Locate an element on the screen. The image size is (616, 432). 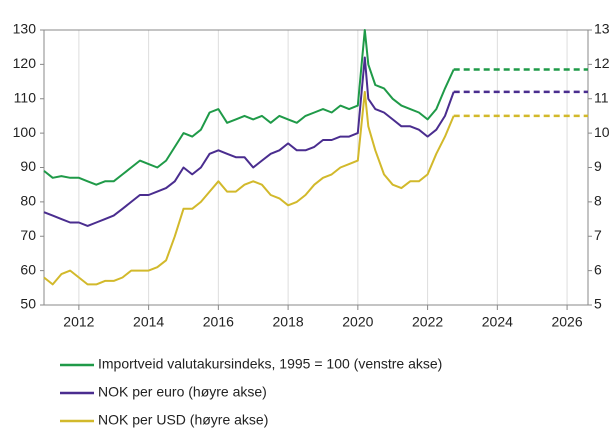
x-tick-label: 2026 is located at coordinates (566, 322).